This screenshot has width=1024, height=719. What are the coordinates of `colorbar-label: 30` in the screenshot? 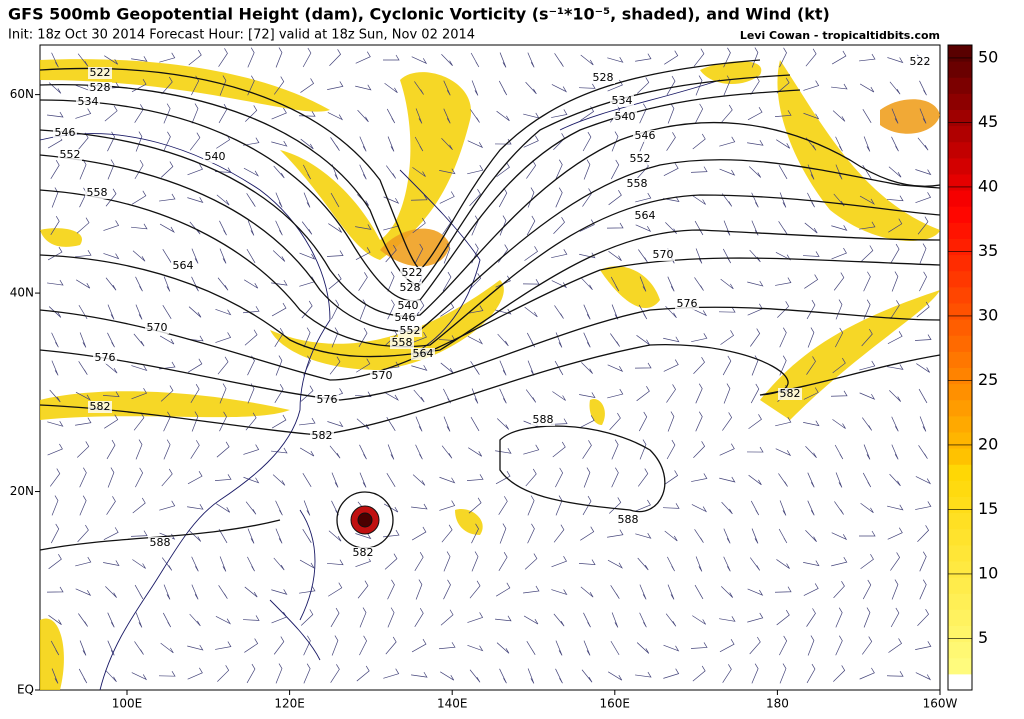 It's located at (988, 314).